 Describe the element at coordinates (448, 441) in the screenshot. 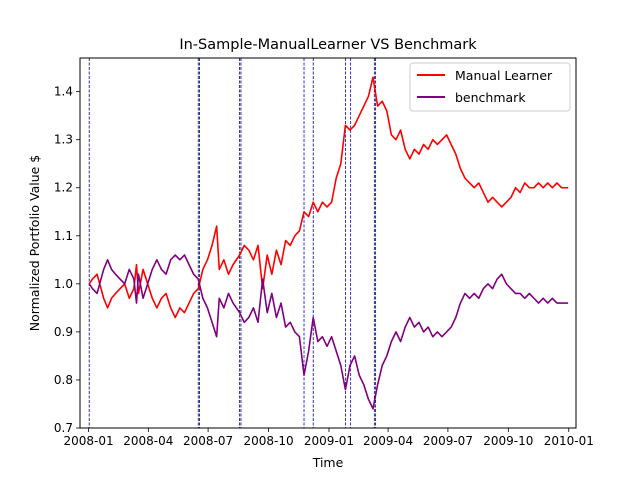

I see `x-tick-label-6: 2009-07` at that location.